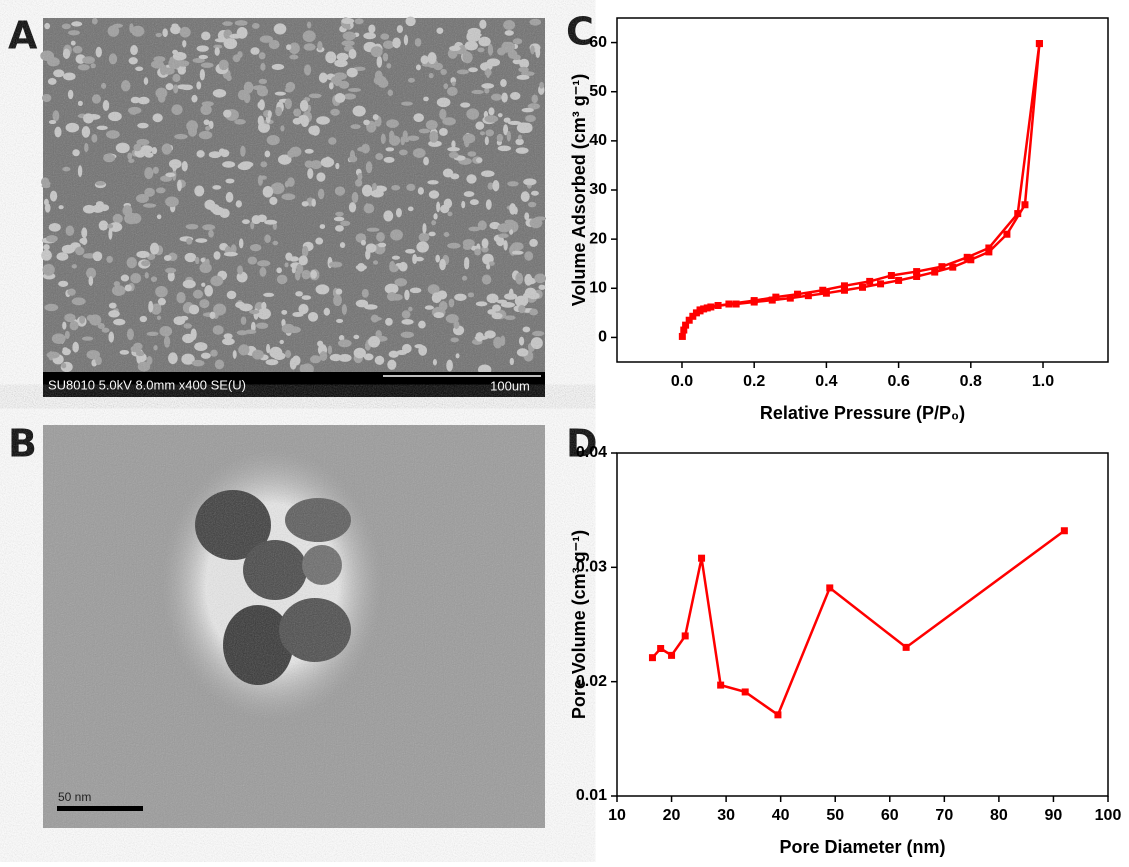 Image resolution: width=1129 pixels, height=867 pixels. Describe the element at coordinates (591, 681) in the screenshot. I see `y-tick-label: 0.02` at that location.